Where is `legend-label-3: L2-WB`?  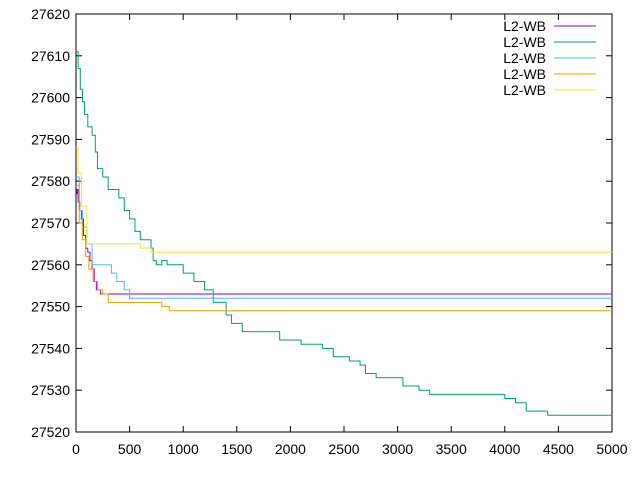 legend-label-3: L2-WB is located at coordinates (524, 58).